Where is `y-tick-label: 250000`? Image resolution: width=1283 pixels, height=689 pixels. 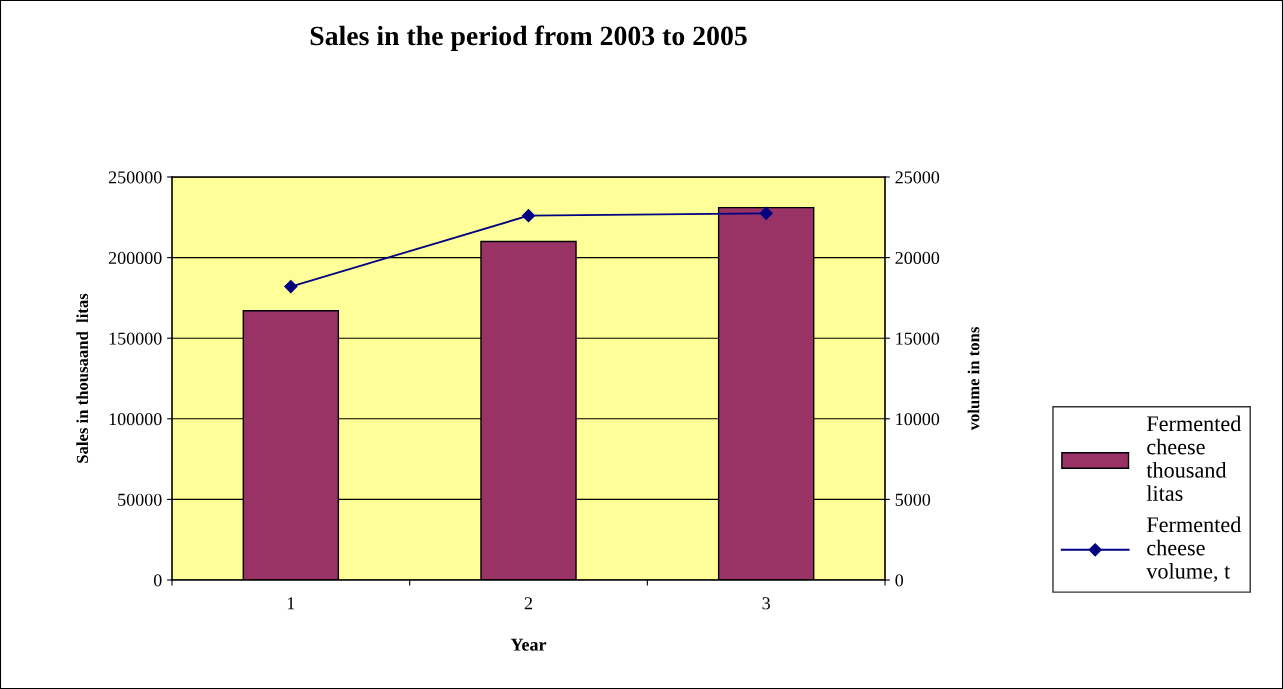 y-tick-label: 250000 is located at coordinates (135, 177).